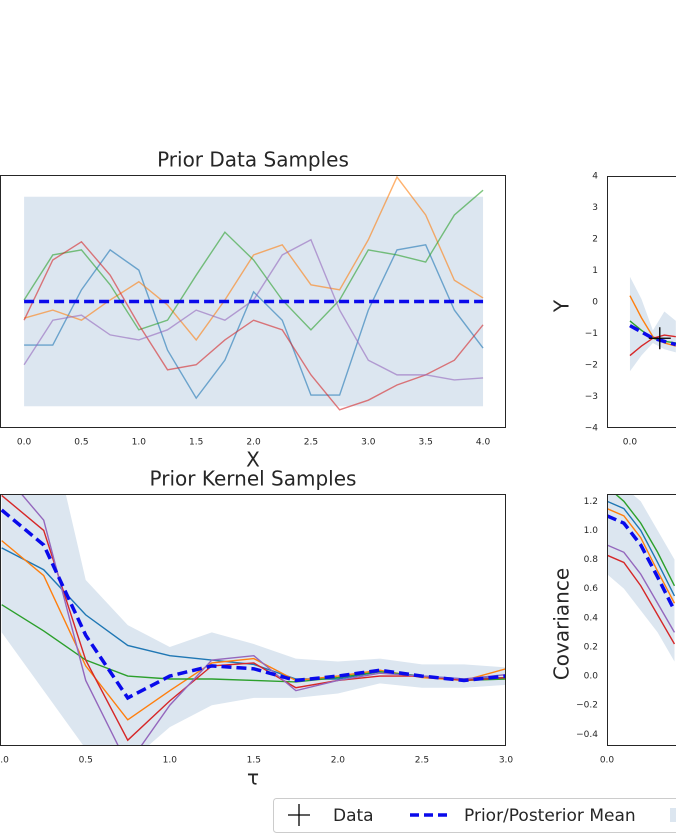 This screenshot has height=835, width=676. Describe the element at coordinates (587, 706) in the screenshot. I see `y-tick-label: −0.2` at that location.